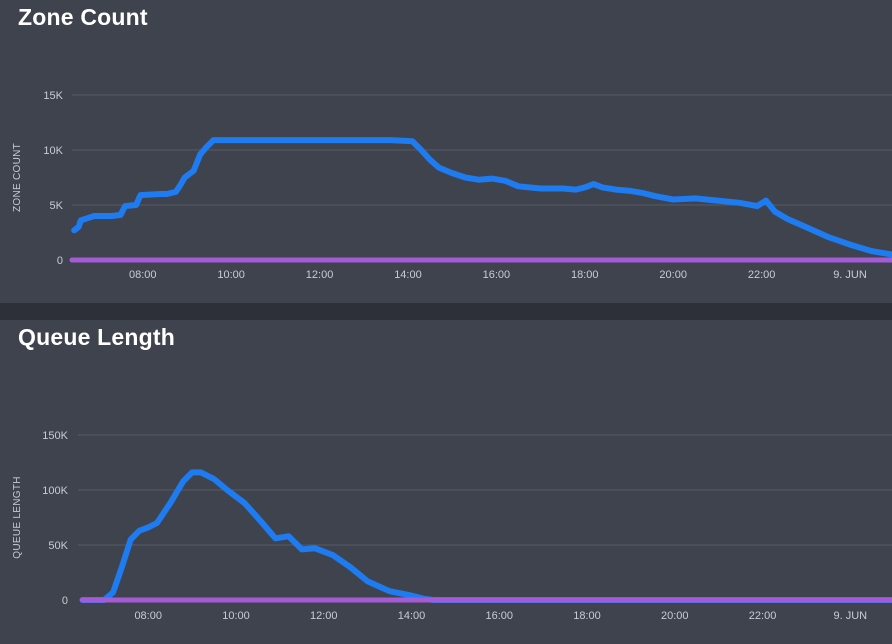 The height and width of the screenshot is (644, 892). Describe the element at coordinates (55, 491) in the screenshot. I see `y-tick-label: 100K` at that location.